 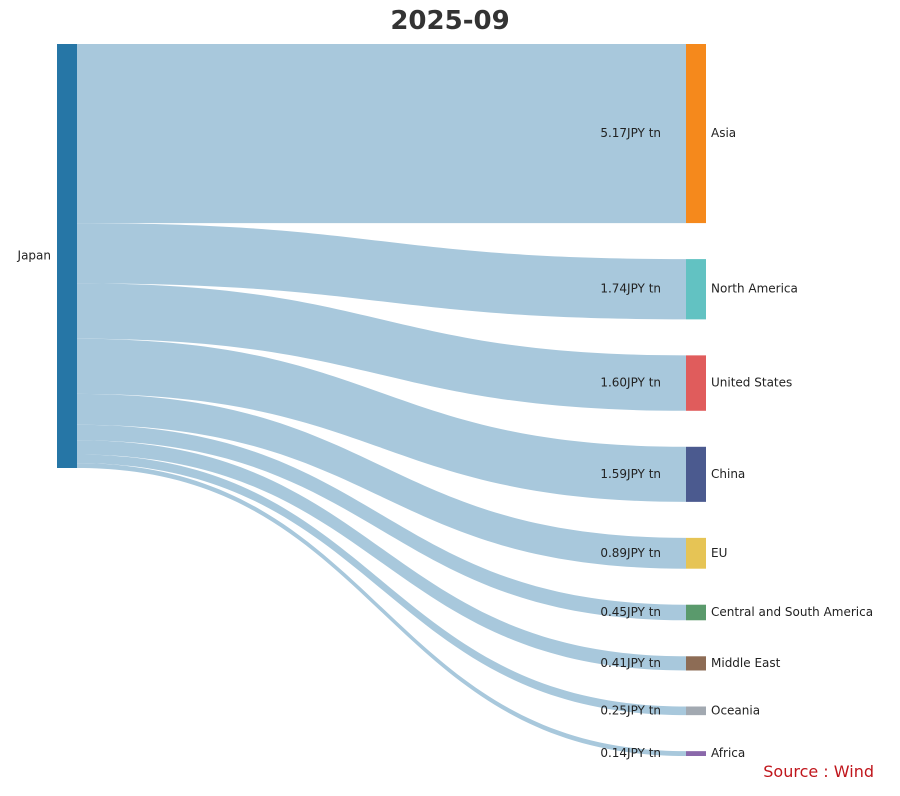 I want to click on value-label-africa: 0.14JPY tn, so click(x=630, y=753).